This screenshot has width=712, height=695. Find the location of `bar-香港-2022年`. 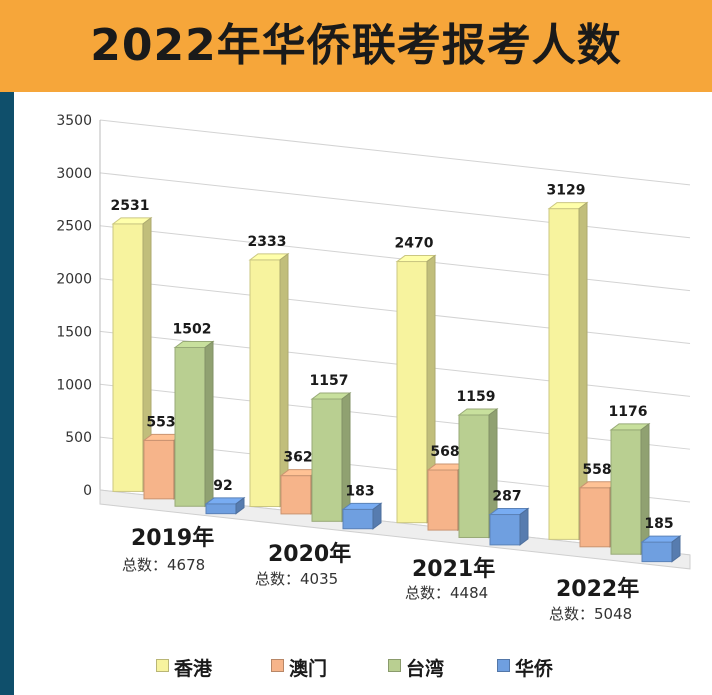

bar-香港-2022年 is located at coordinates (568, 371).